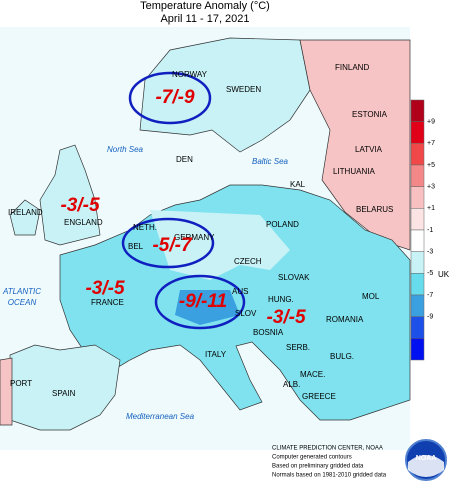 This screenshot has height=490, width=450. I want to click on logo-text: NOAA, so click(426, 458).